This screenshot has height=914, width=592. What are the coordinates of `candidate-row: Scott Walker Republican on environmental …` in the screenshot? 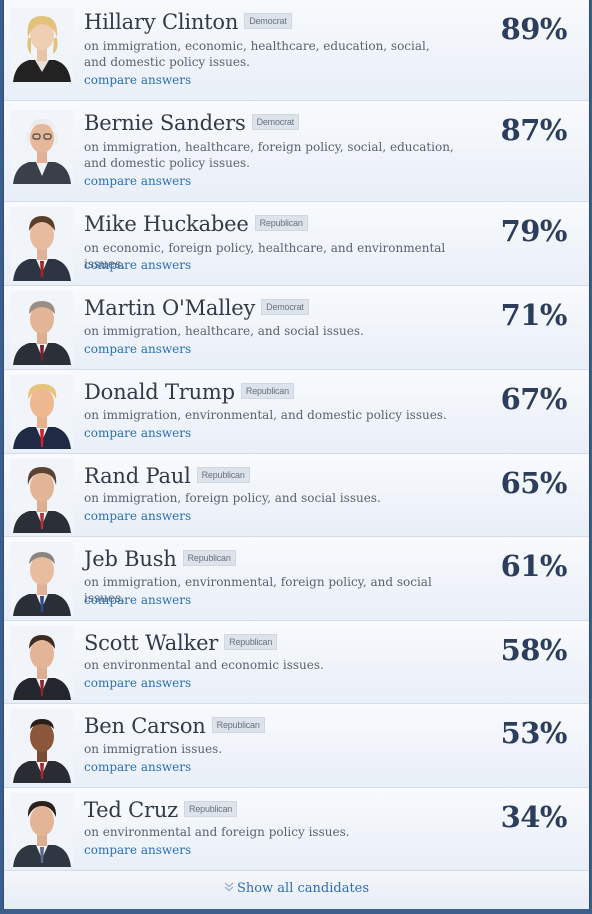 It's located at (296, 662).